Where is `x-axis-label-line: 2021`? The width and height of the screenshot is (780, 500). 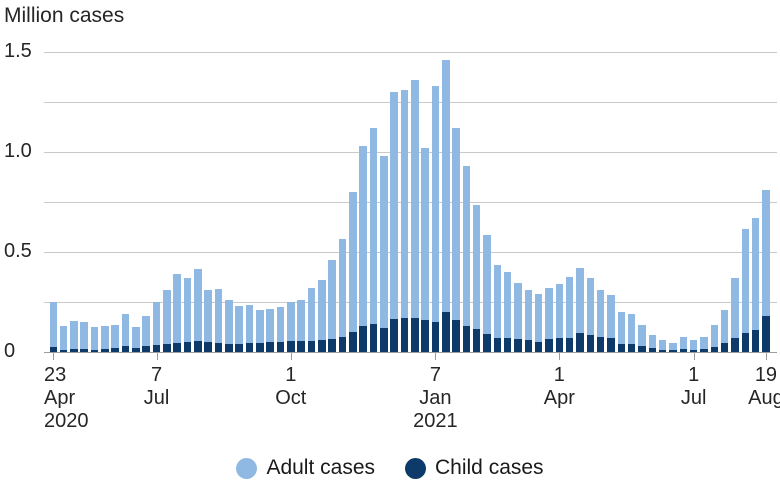
x-axis-label-line: 2021 is located at coordinates (435, 421).